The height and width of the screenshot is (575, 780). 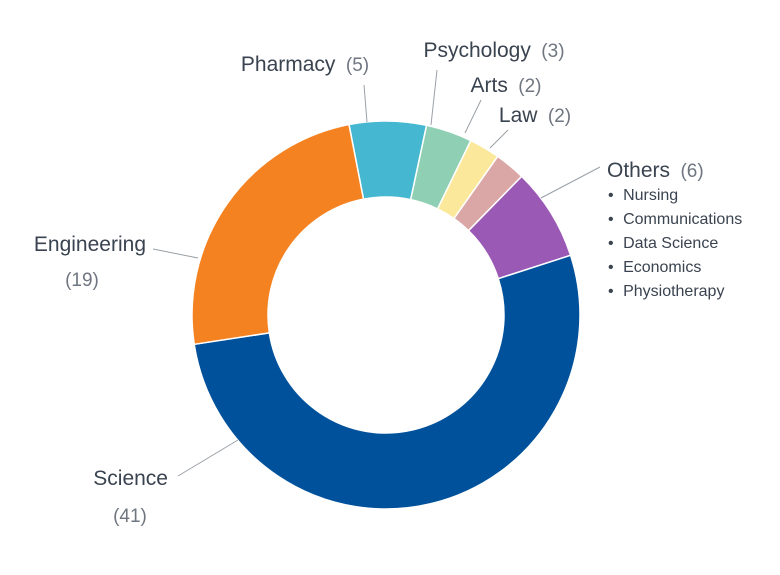 What do you see at coordinates (357, 65) in the screenshot?
I see `label-pharmacy-value: (5)` at bounding box center [357, 65].